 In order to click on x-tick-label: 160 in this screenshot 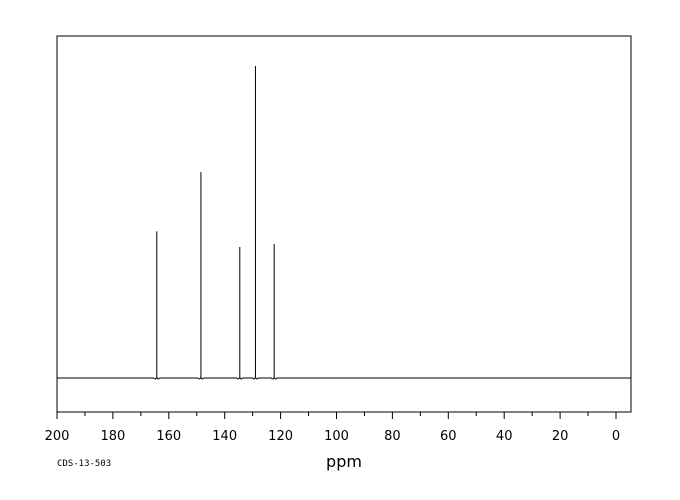, I will do `click(168, 436)`.